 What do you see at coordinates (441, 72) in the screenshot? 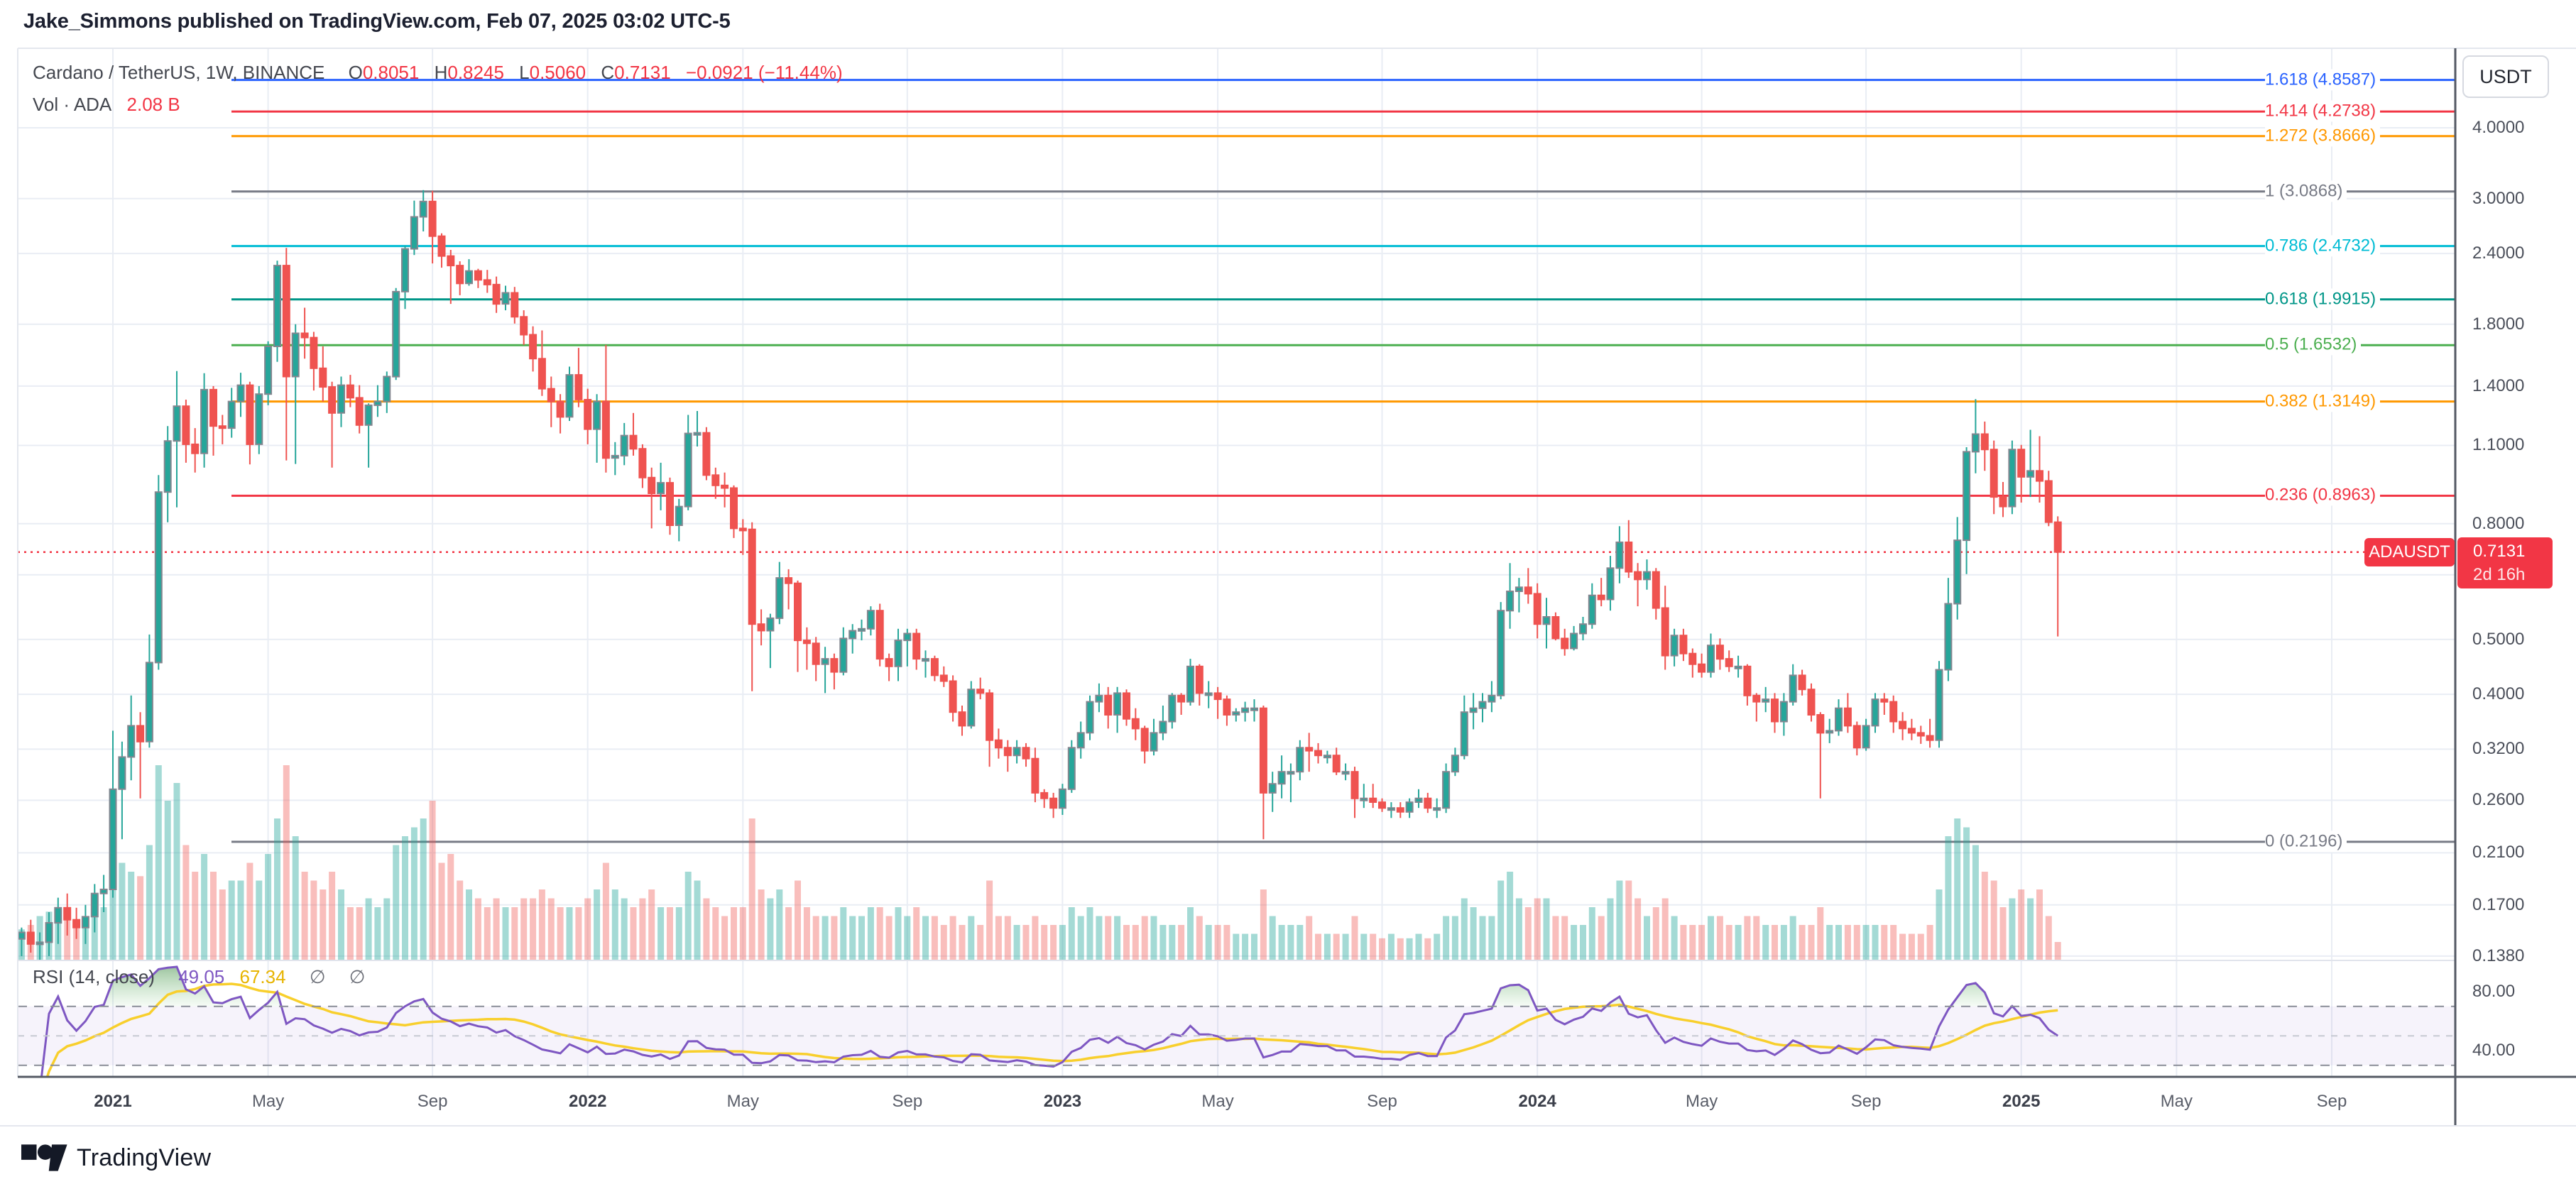
I see `ohlc-high-label: H` at bounding box center [441, 72].